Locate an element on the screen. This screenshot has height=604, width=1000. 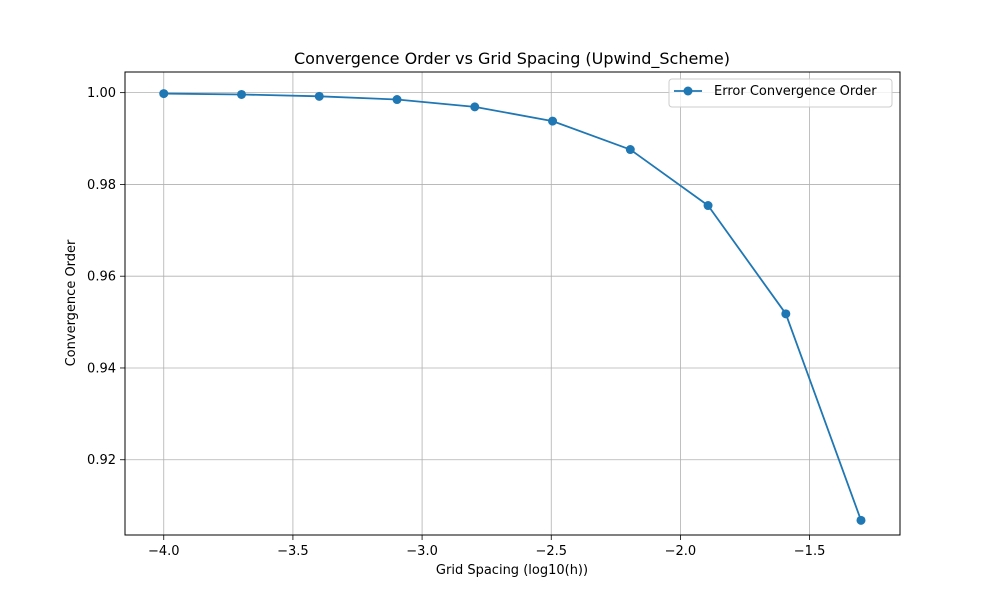
y-ticks: 0.92 0.94 0.96 0.98 1.00 is located at coordinates (106, 277).